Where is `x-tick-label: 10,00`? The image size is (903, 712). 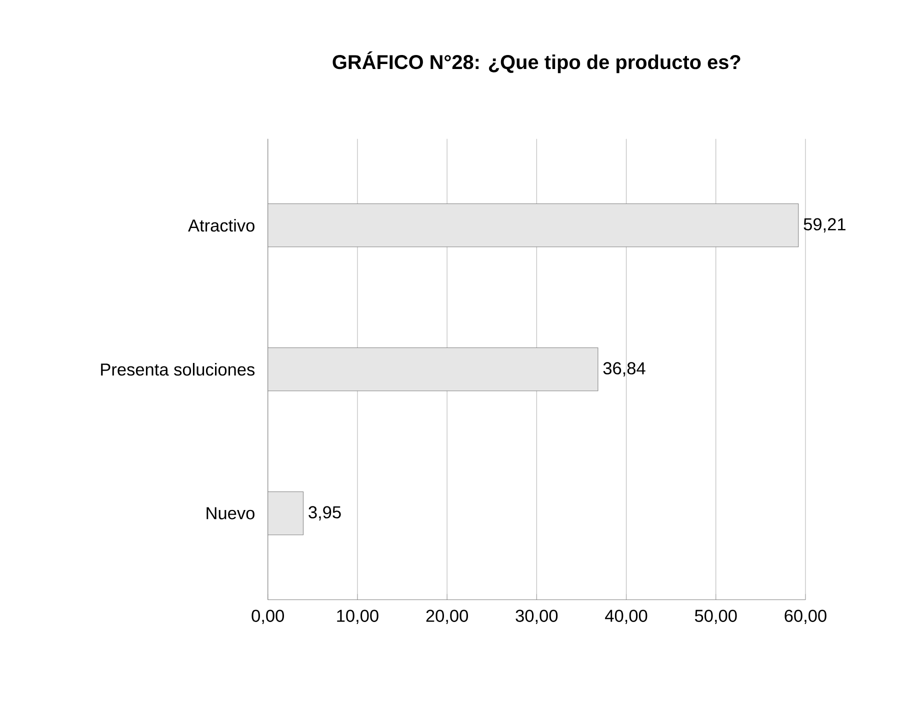 x-tick-label: 10,00 is located at coordinates (357, 617).